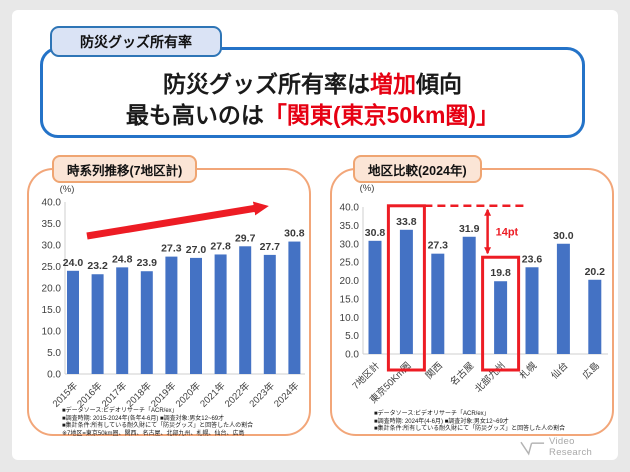 This screenshot has width=630, height=472. I want to click on y-tick-label: 20.0, so click(350, 281).